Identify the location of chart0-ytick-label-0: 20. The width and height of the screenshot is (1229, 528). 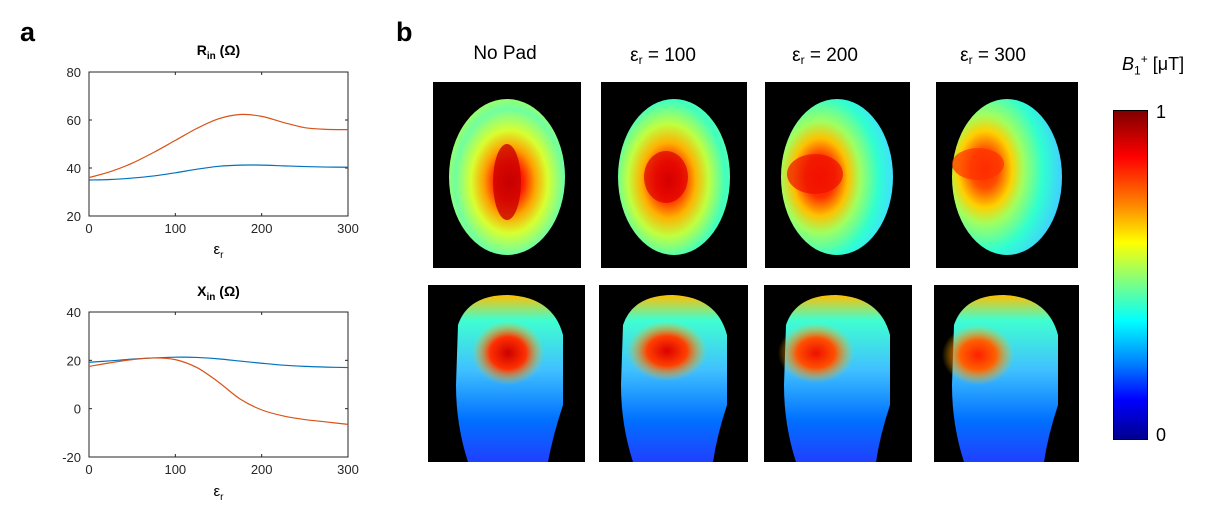
(74, 216).